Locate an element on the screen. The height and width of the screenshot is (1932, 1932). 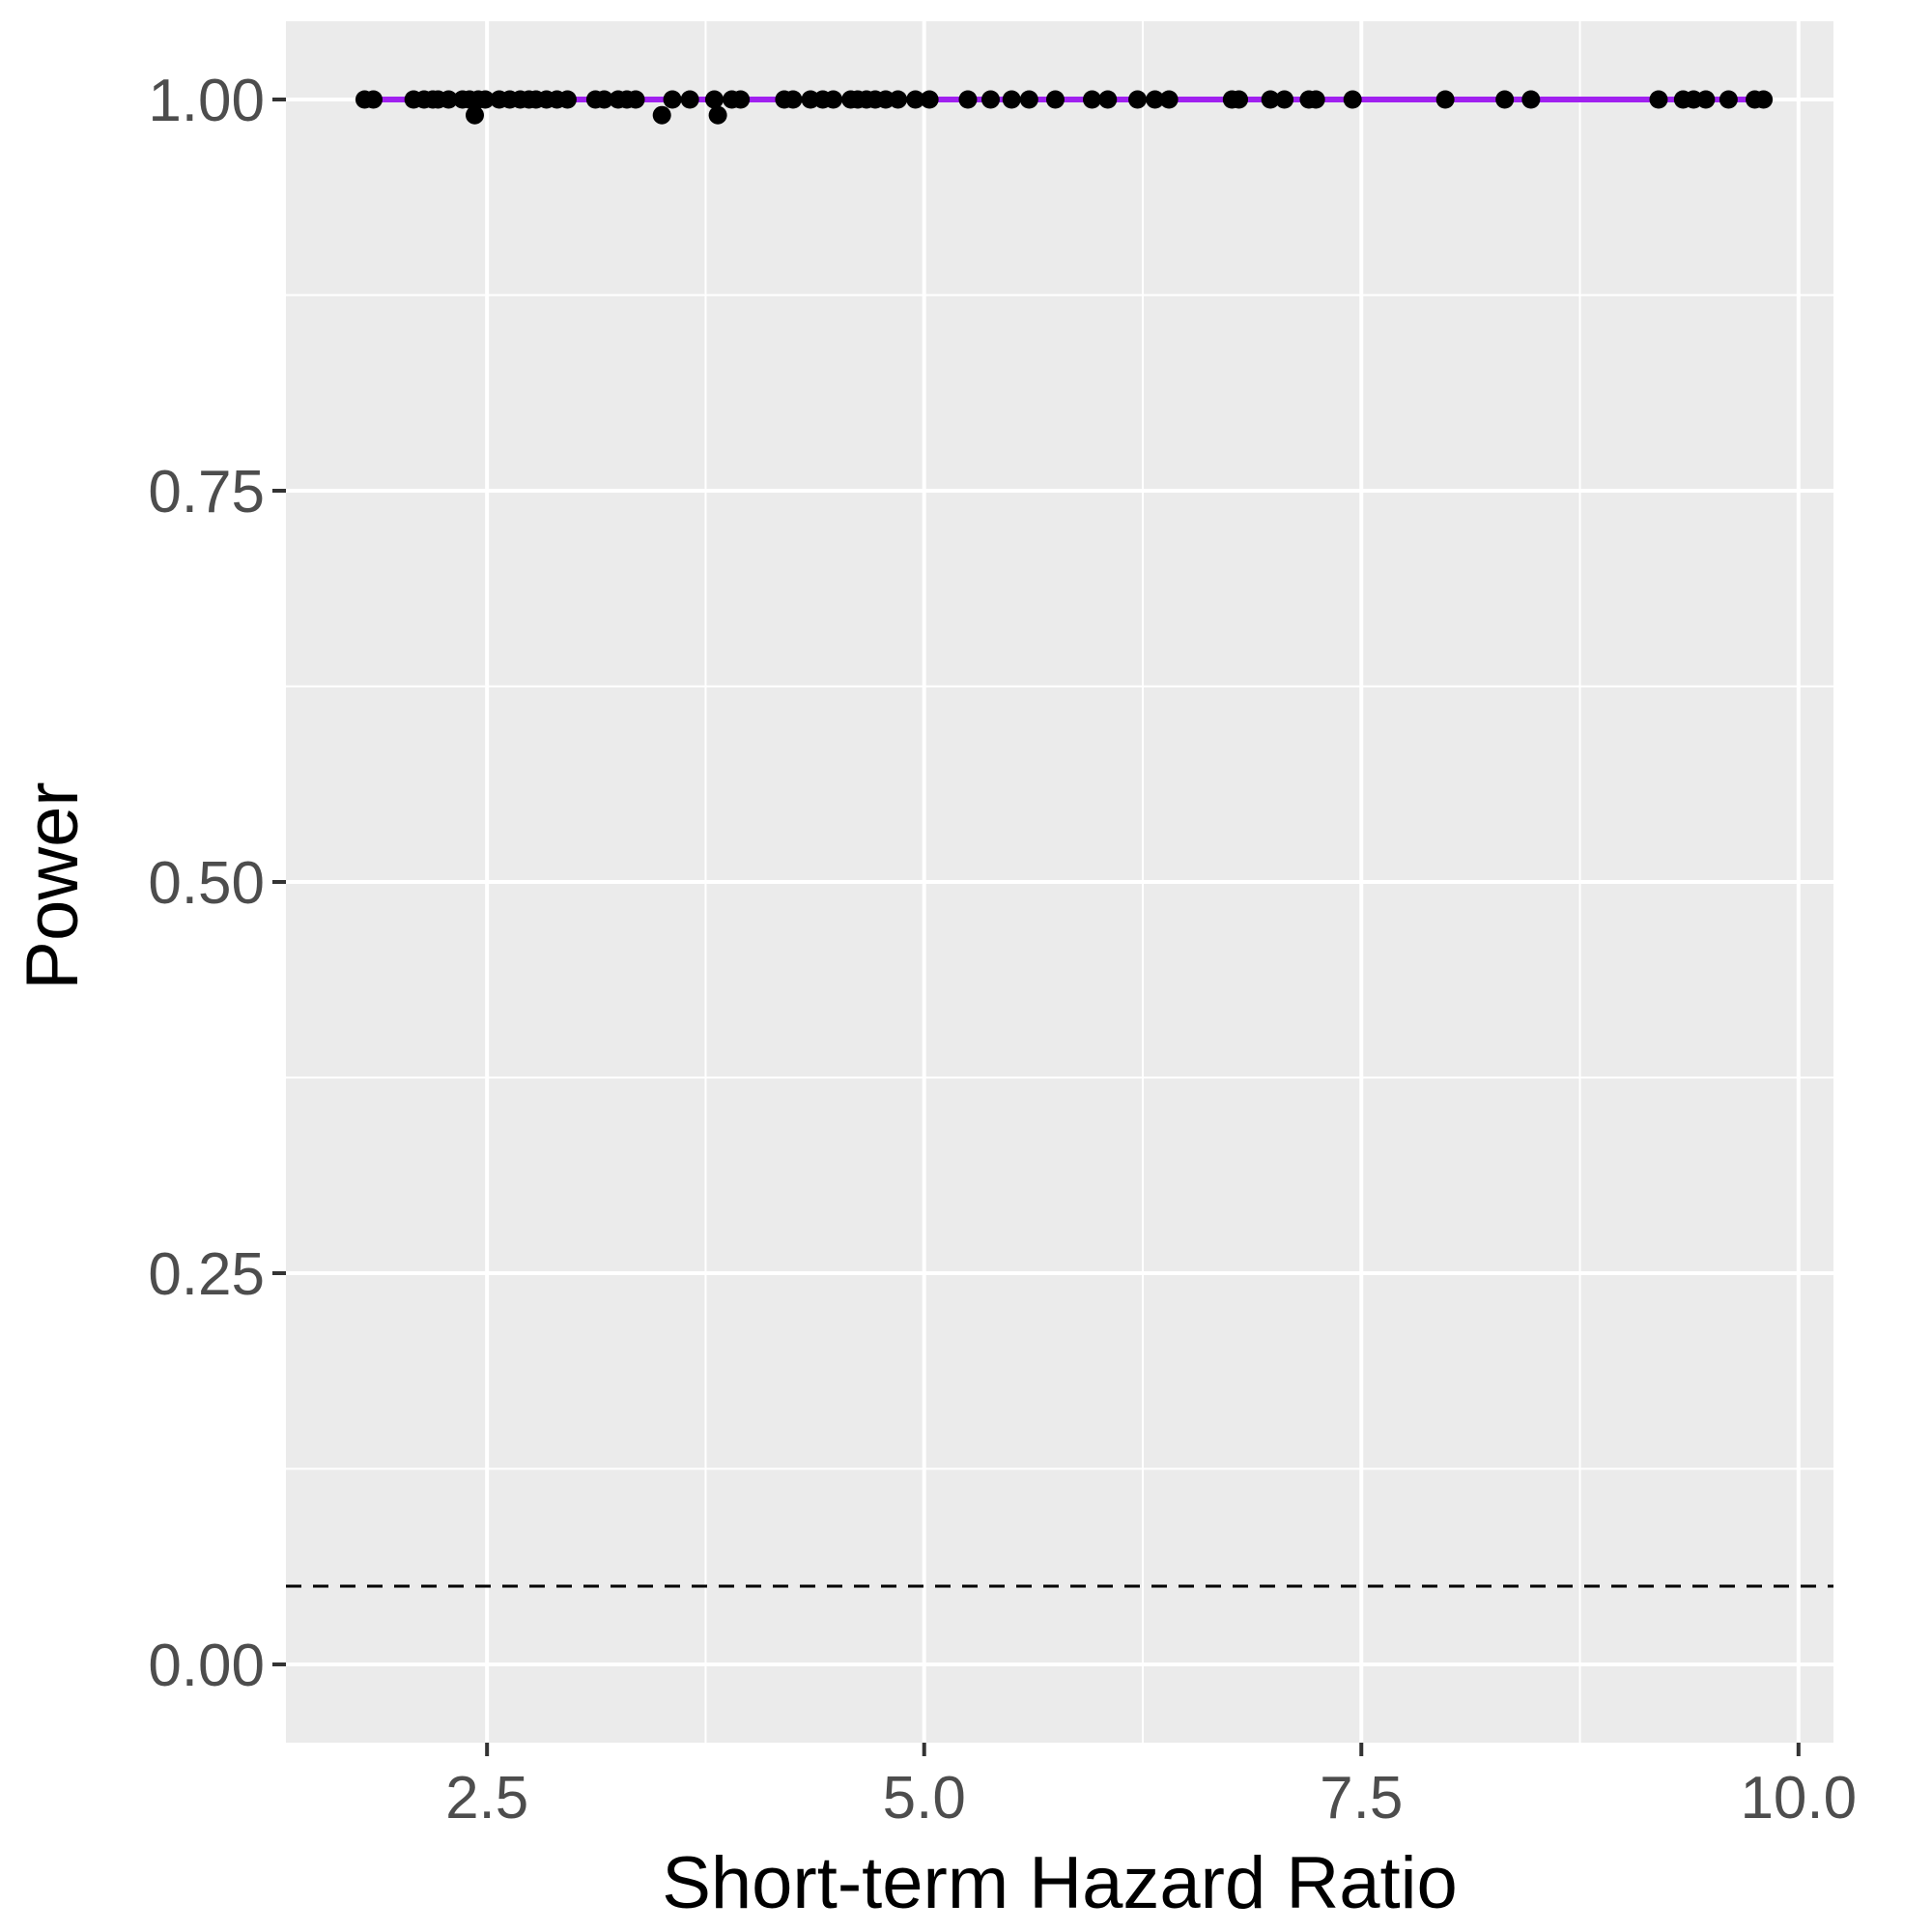
x-tick-label: 5.0 is located at coordinates (924, 1798).